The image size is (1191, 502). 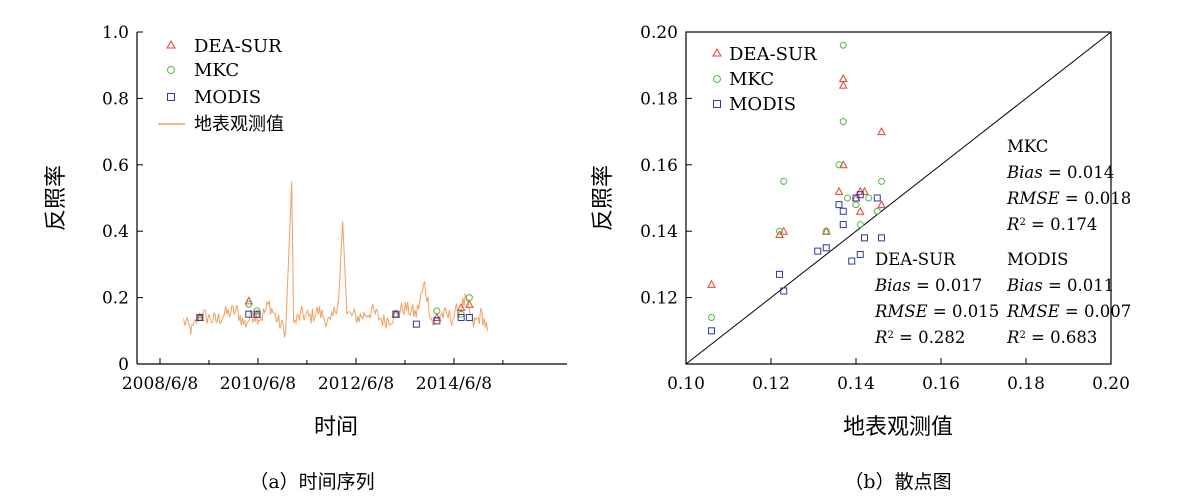 I want to click on b-x-tick-label: 0.20, so click(x=1111, y=384).